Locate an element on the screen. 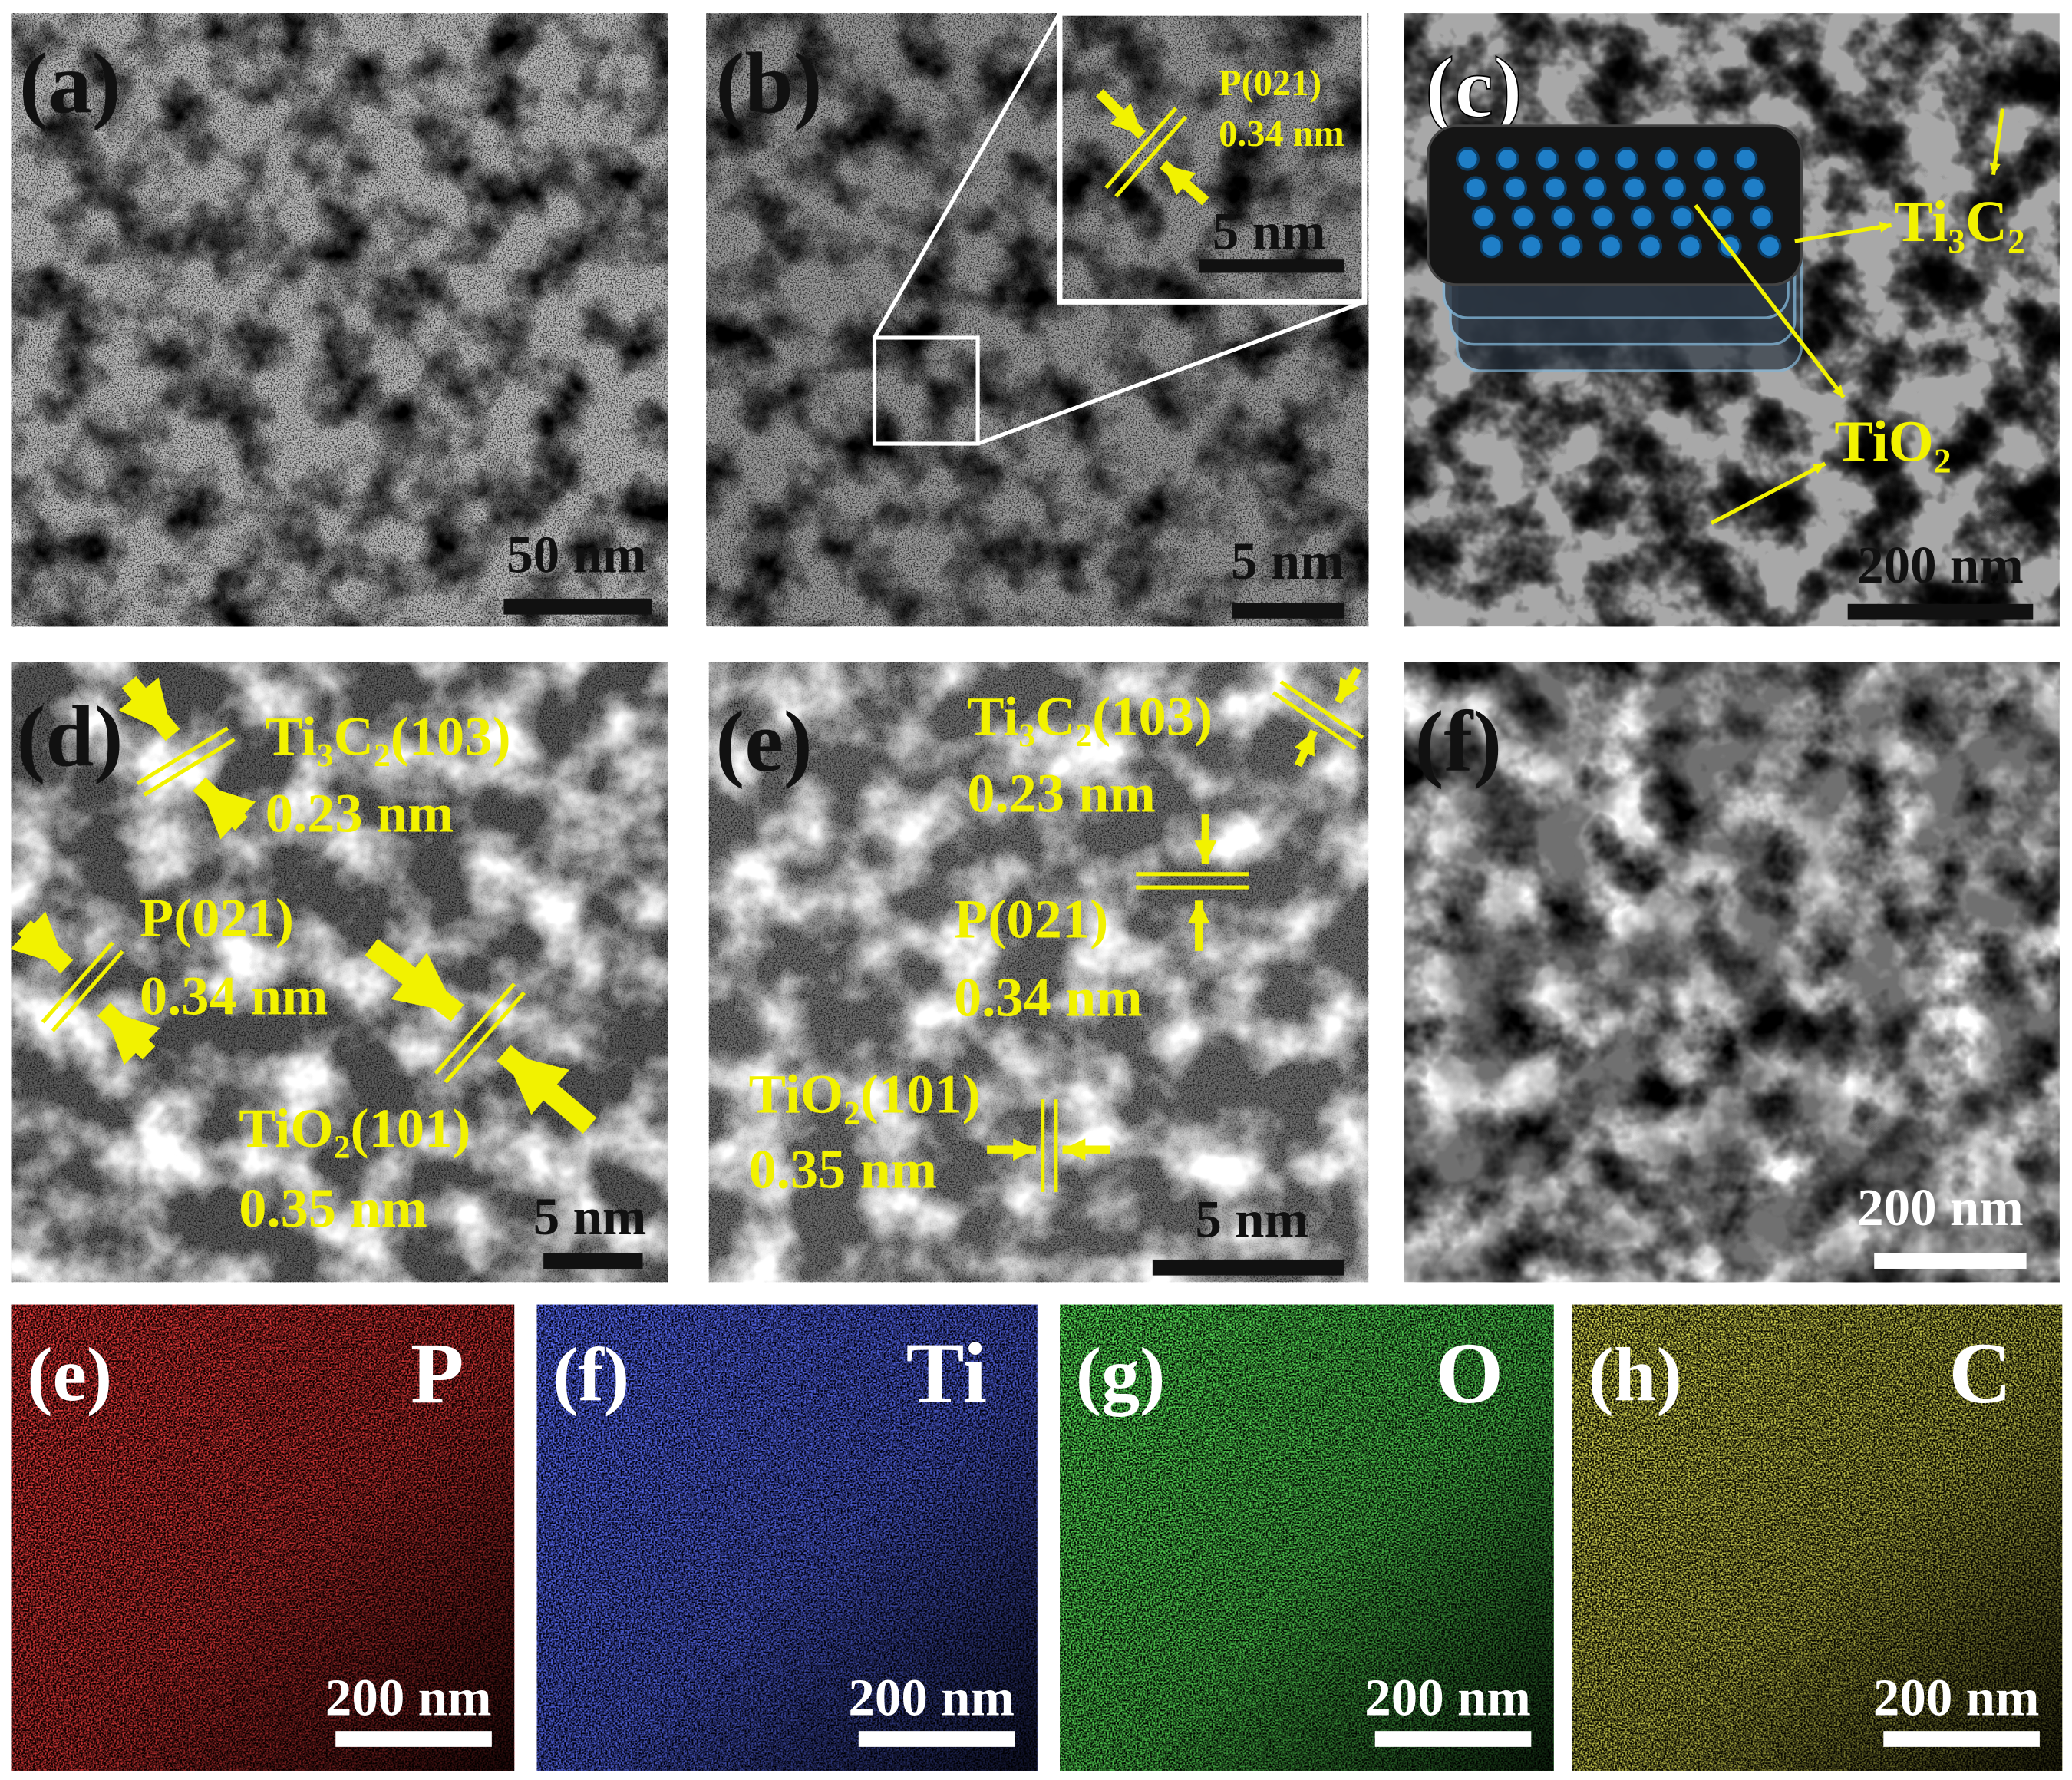  inset-scale-label: 5 nm is located at coordinates (1269, 231).